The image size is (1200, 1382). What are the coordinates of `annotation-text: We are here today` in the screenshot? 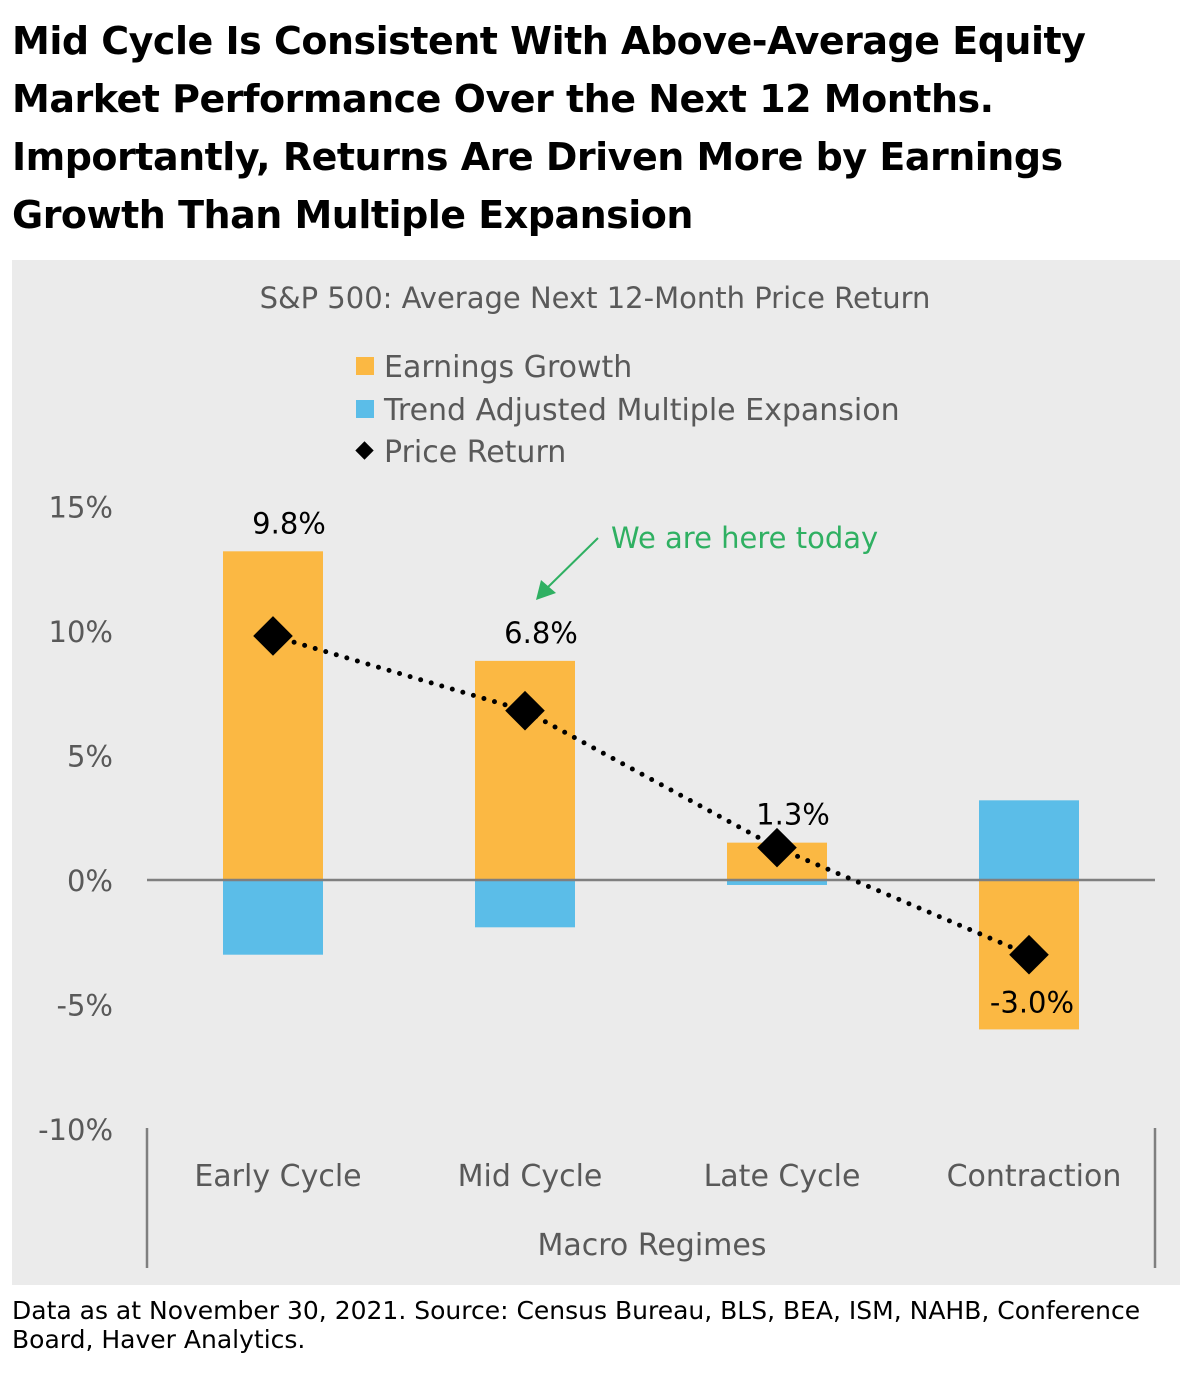 It's located at (744, 538).